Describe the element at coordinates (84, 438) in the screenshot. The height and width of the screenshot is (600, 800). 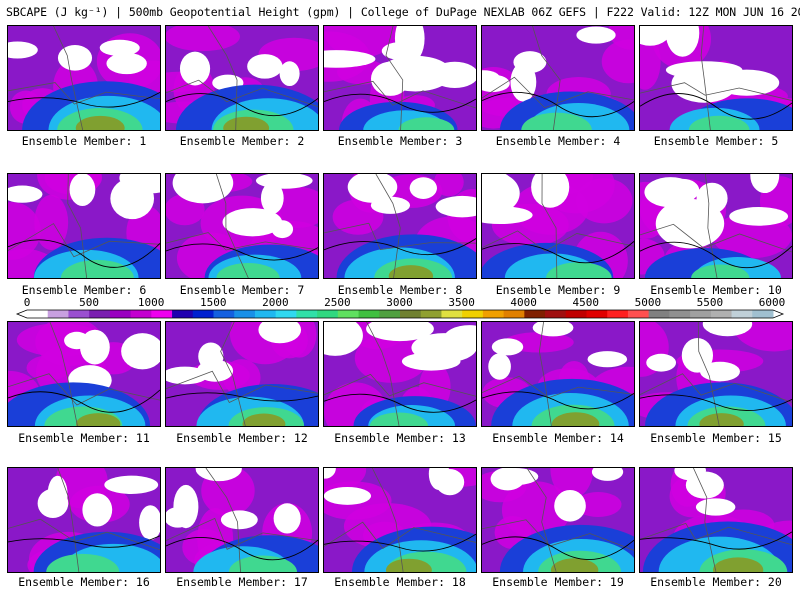
I see `ensemble-member-label: Ensemble Member: 11` at that location.